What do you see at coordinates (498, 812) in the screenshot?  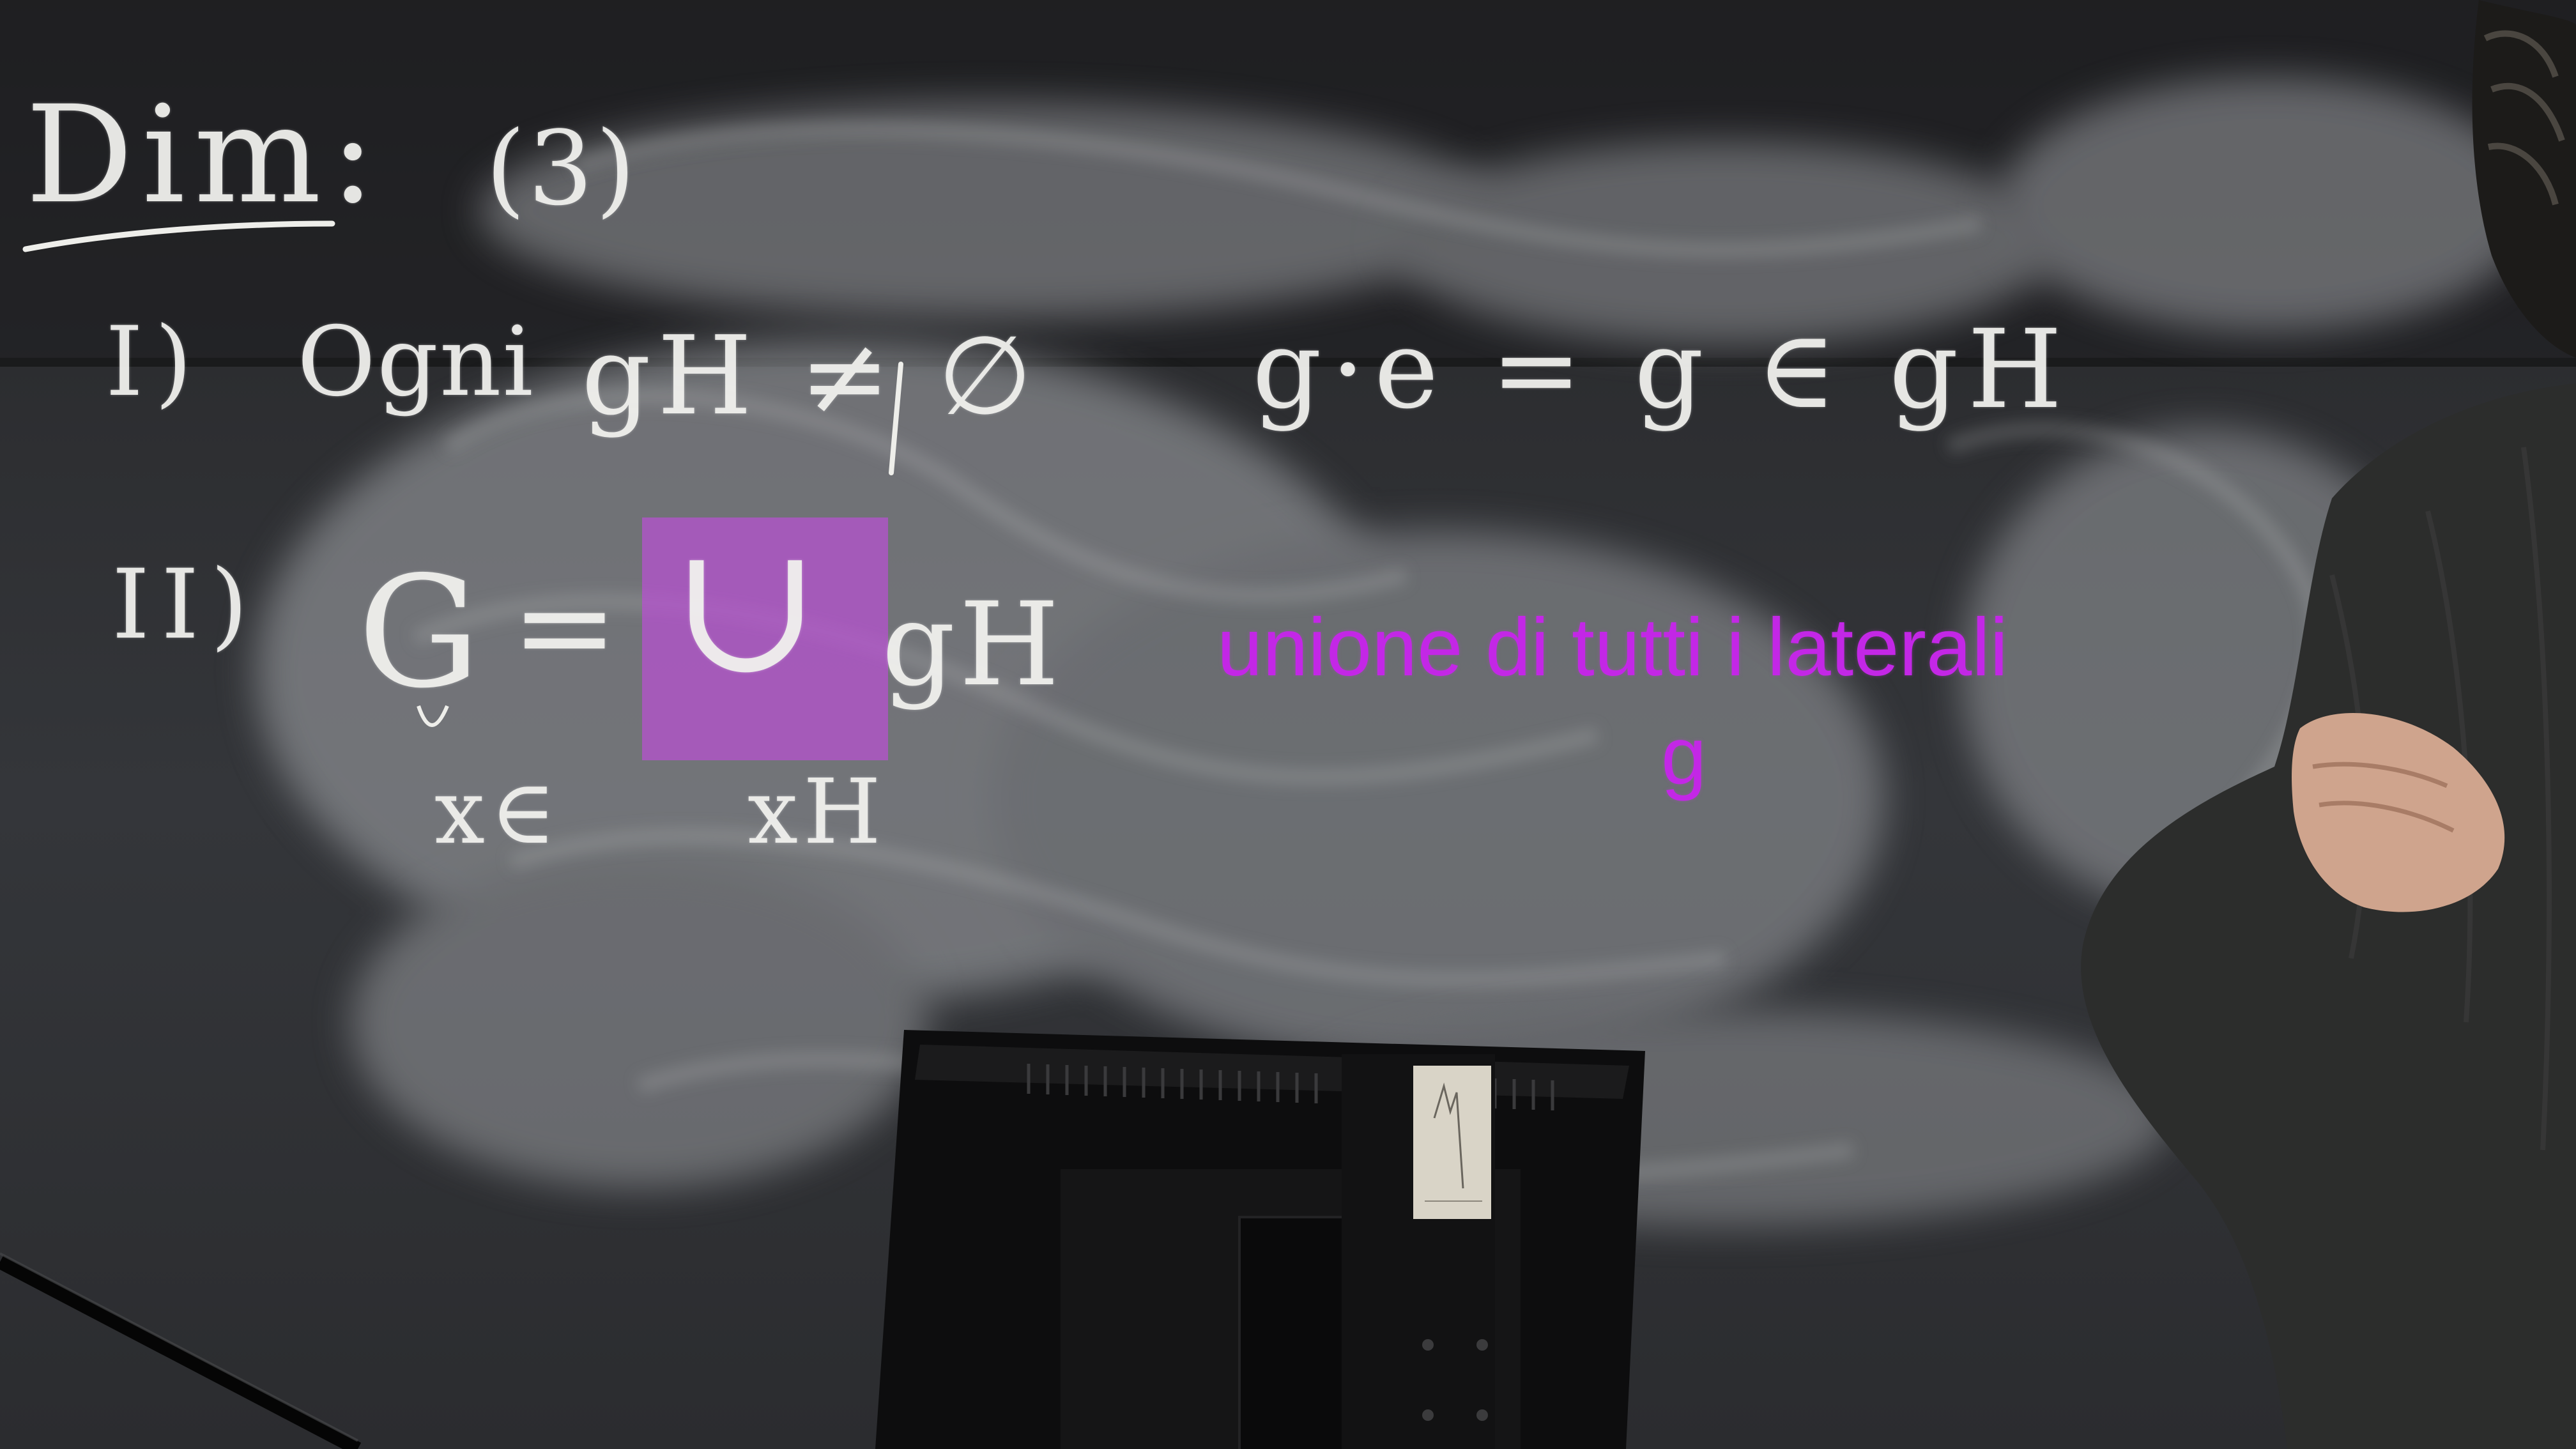 I see `item-two-subscript-left: x∈` at bounding box center [498, 812].